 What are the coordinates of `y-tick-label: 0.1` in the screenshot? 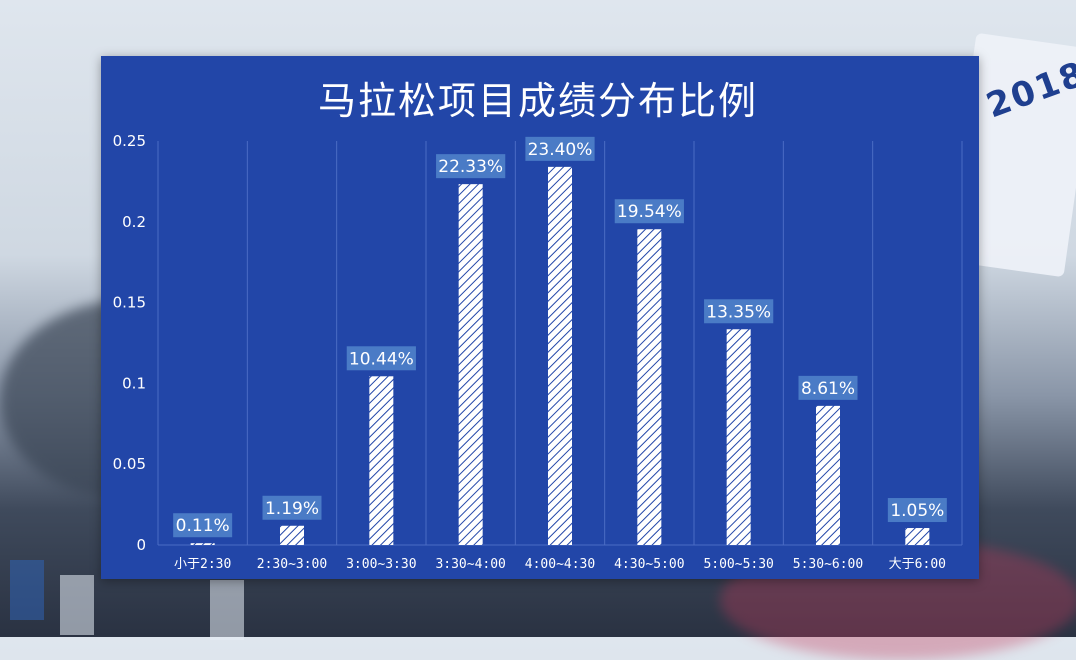 It's located at (134, 383).